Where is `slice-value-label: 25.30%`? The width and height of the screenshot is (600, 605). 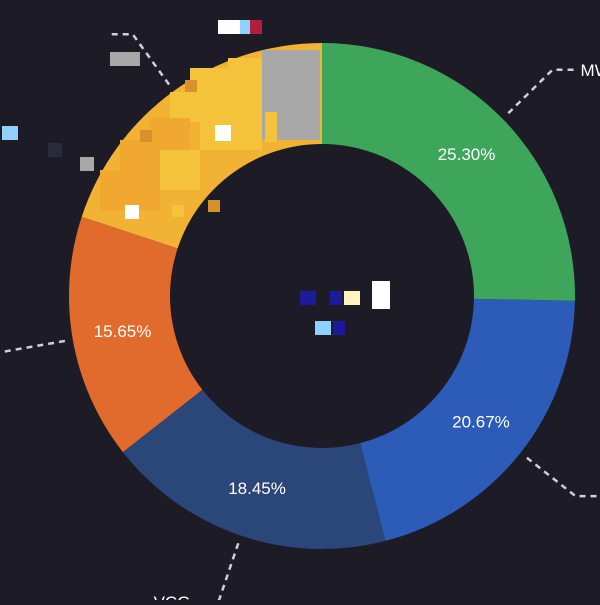
slice-value-label: 25.30% is located at coordinates (467, 154).